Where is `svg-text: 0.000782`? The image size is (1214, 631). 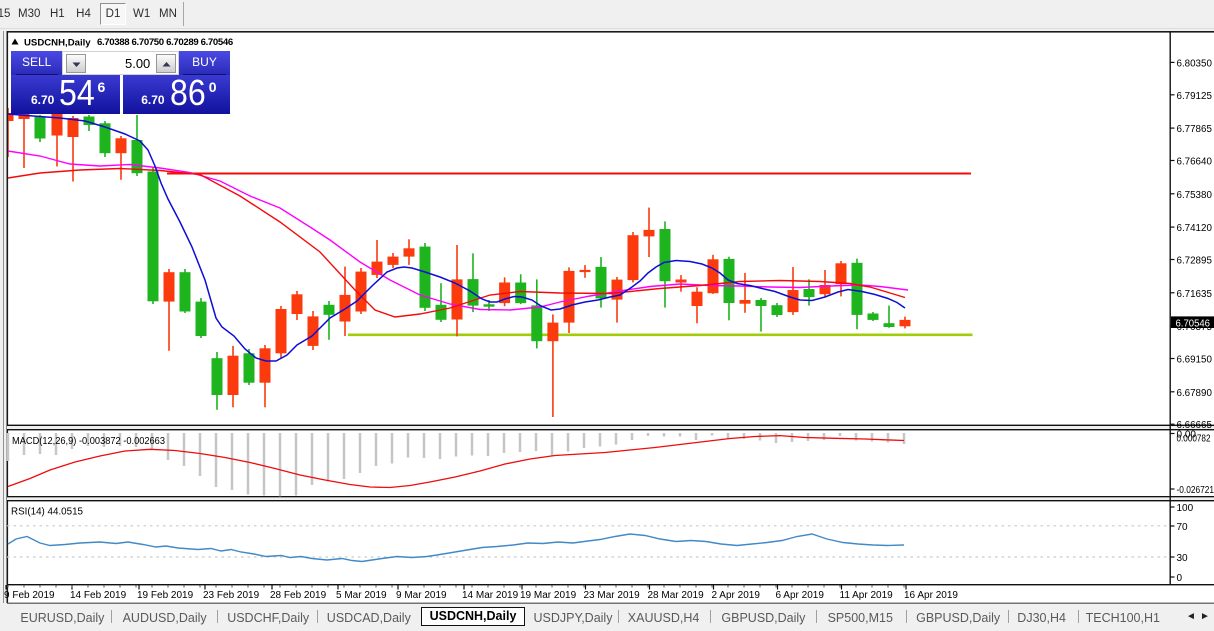
svg-text: 0.000782 is located at coordinates (1194, 439).